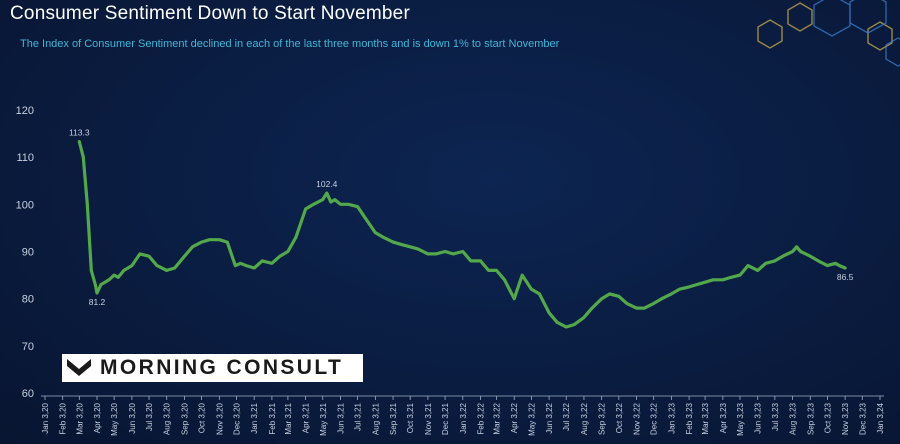 The height and width of the screenshot is (444, 900). Describe the element at coordinates (584, 418) in the screenshot. I see `x-tick-label: Aug 3,22` at that location.